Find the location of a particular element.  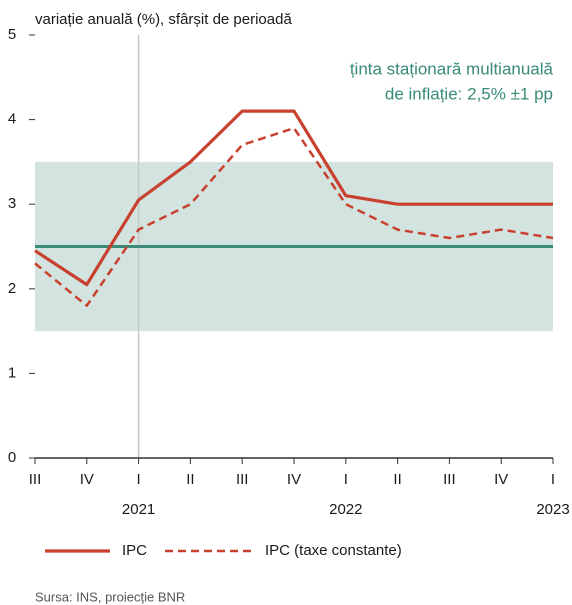

y-tick-label: 2 is located at coordinates (12, 288).